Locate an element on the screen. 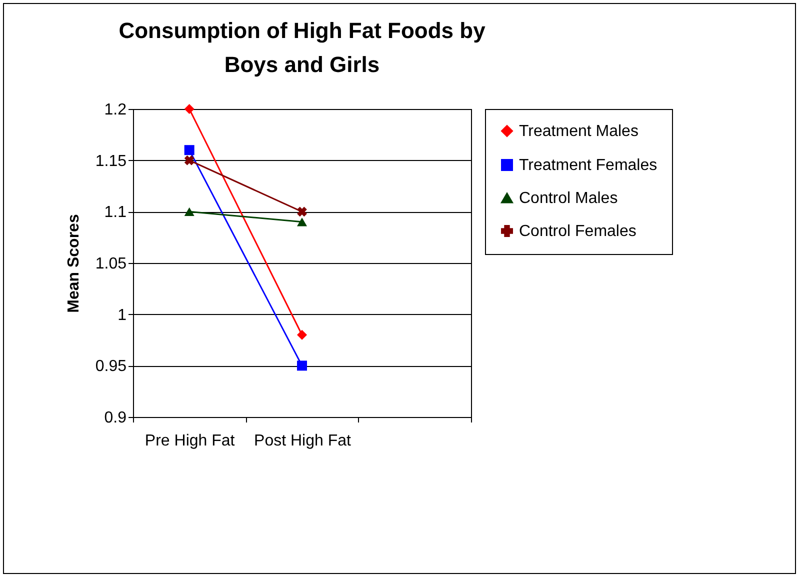 This screenshot has width=803, height=581. y-tick-label: 1.2 is located at coordinates (115, 110).